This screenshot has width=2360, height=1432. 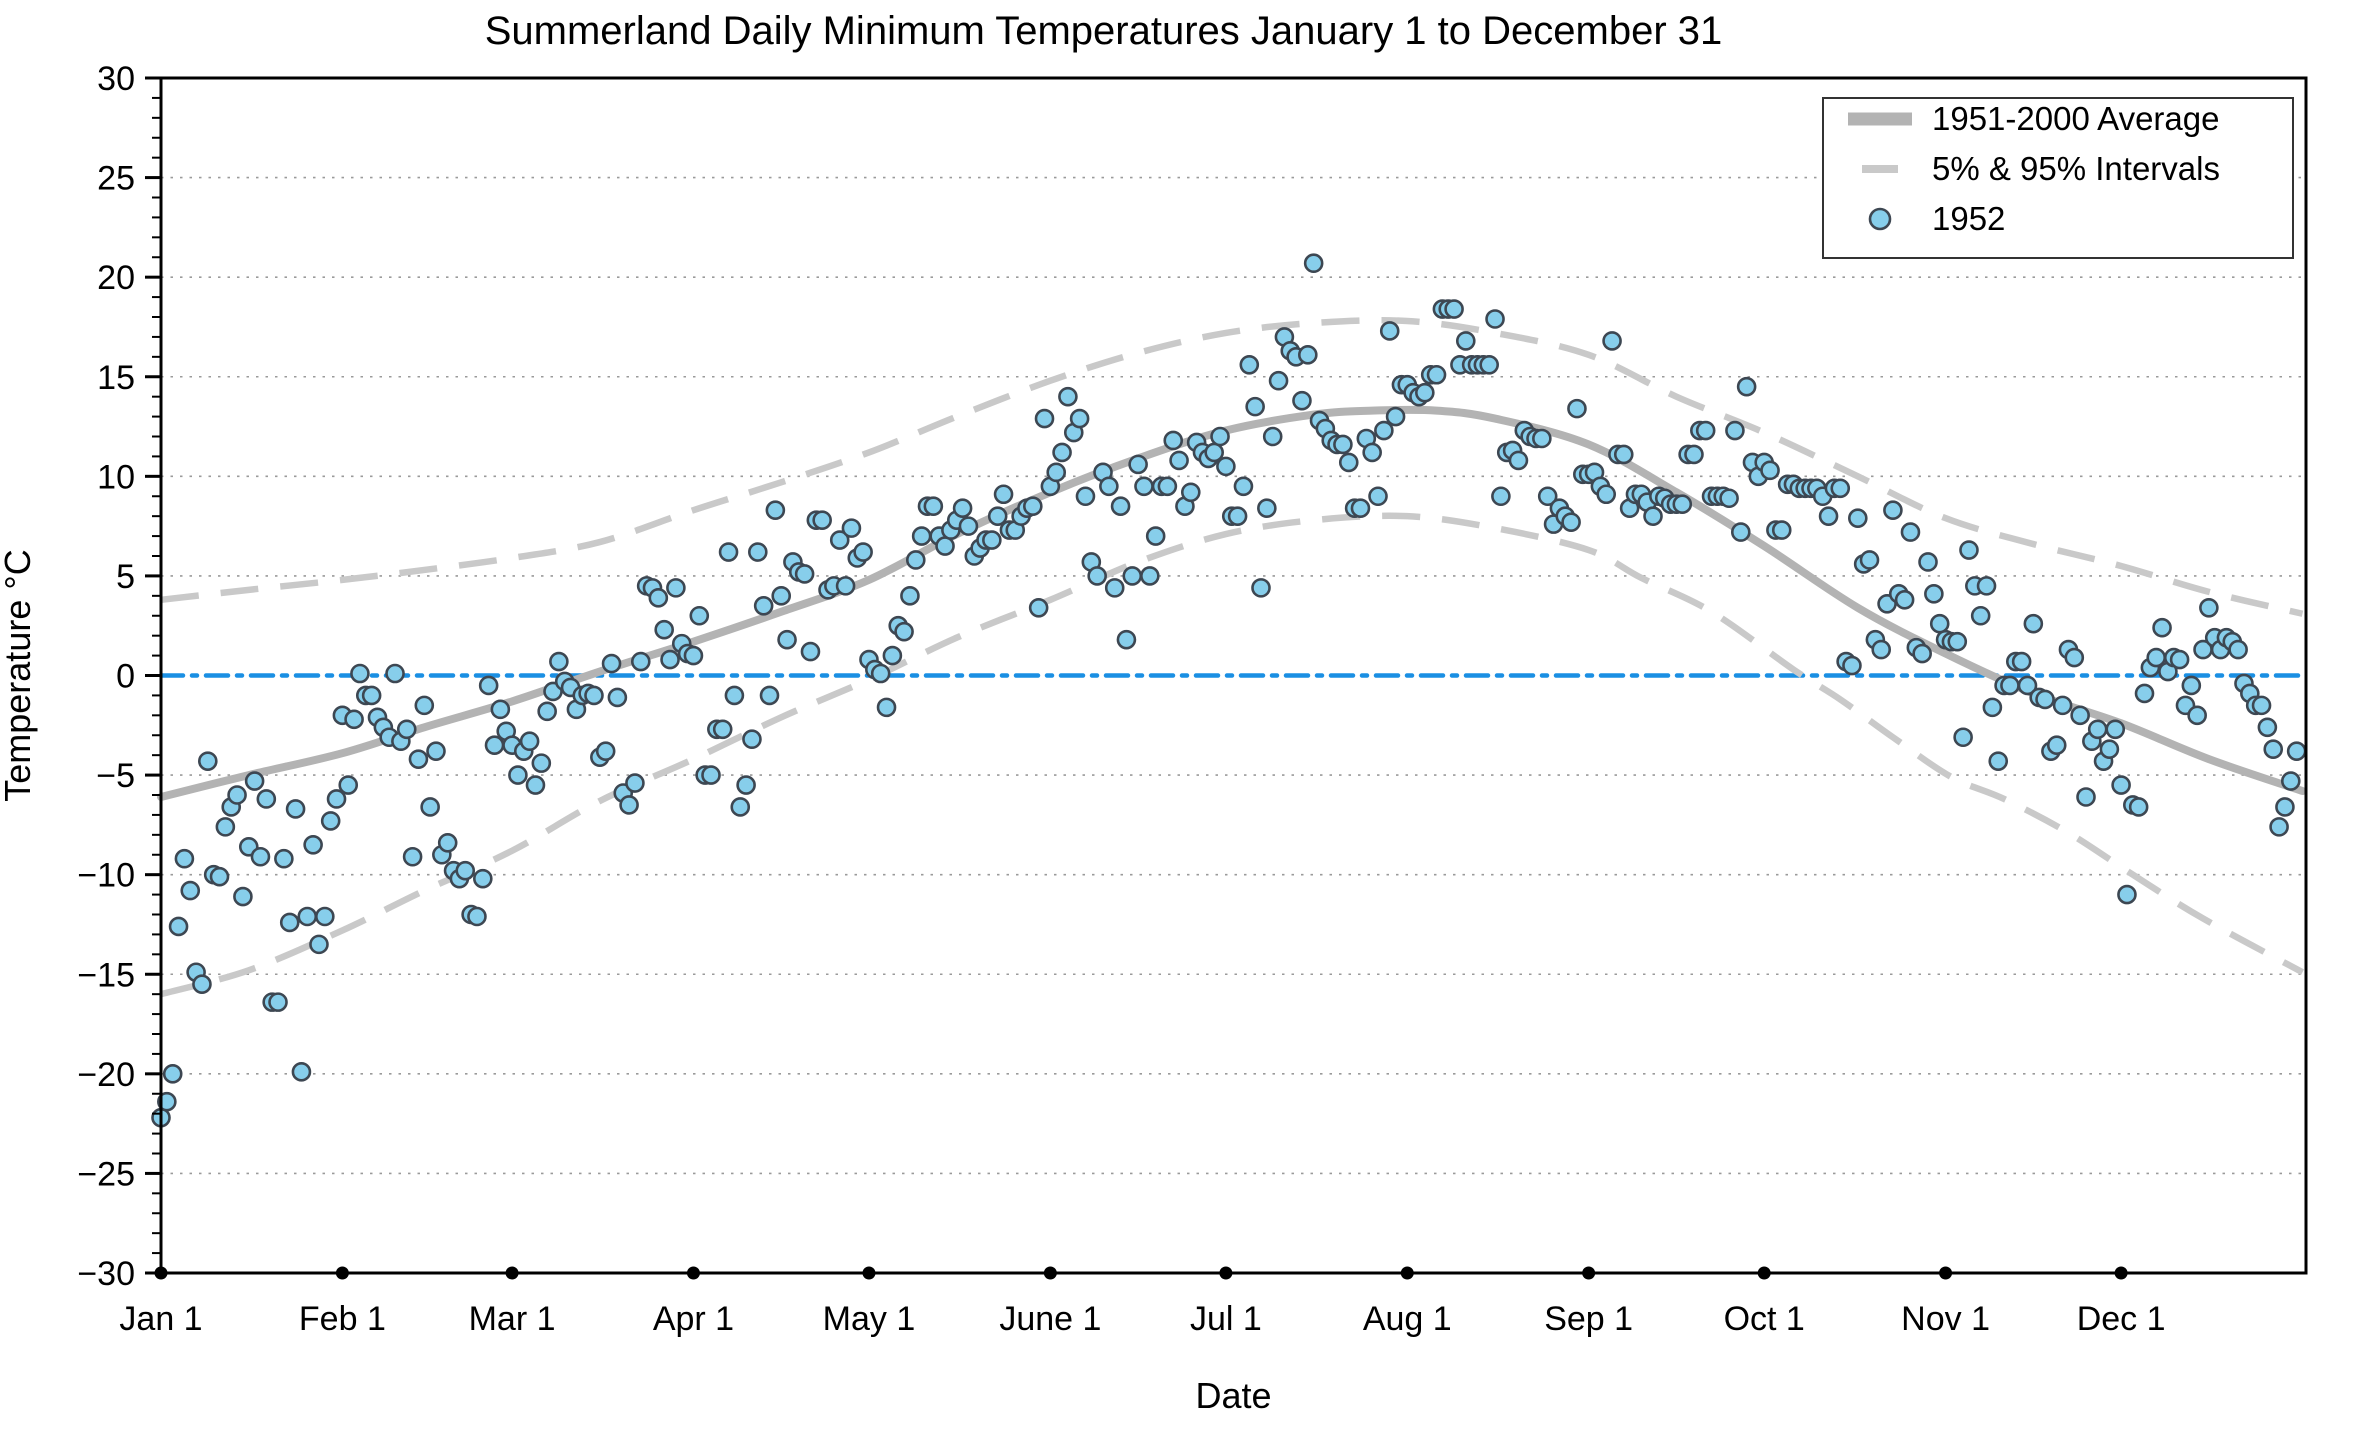 I want to click on y-tick-label: 20, so click(x=116, y=278).